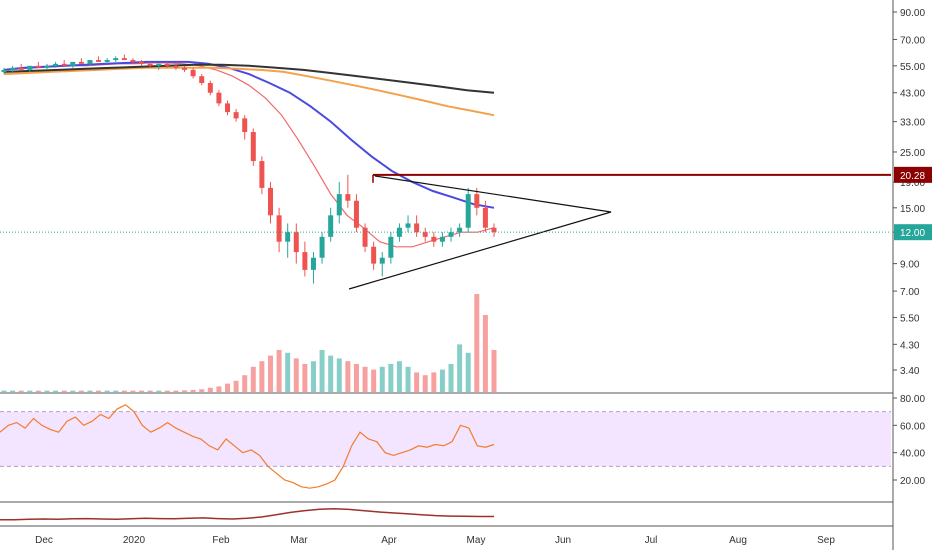 The height and width of the screenshot is (555, 932). Describe the element at coordinates (912, 183) in the screenshot. I see `price-tick-label: 19.00` at that location.